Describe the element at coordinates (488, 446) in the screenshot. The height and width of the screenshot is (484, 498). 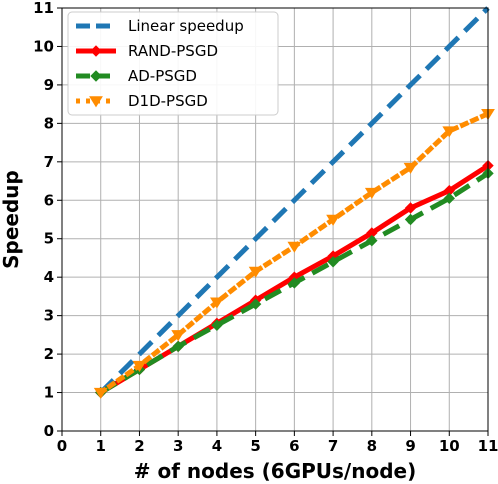
I see `x-tick-label: 11` at that location.